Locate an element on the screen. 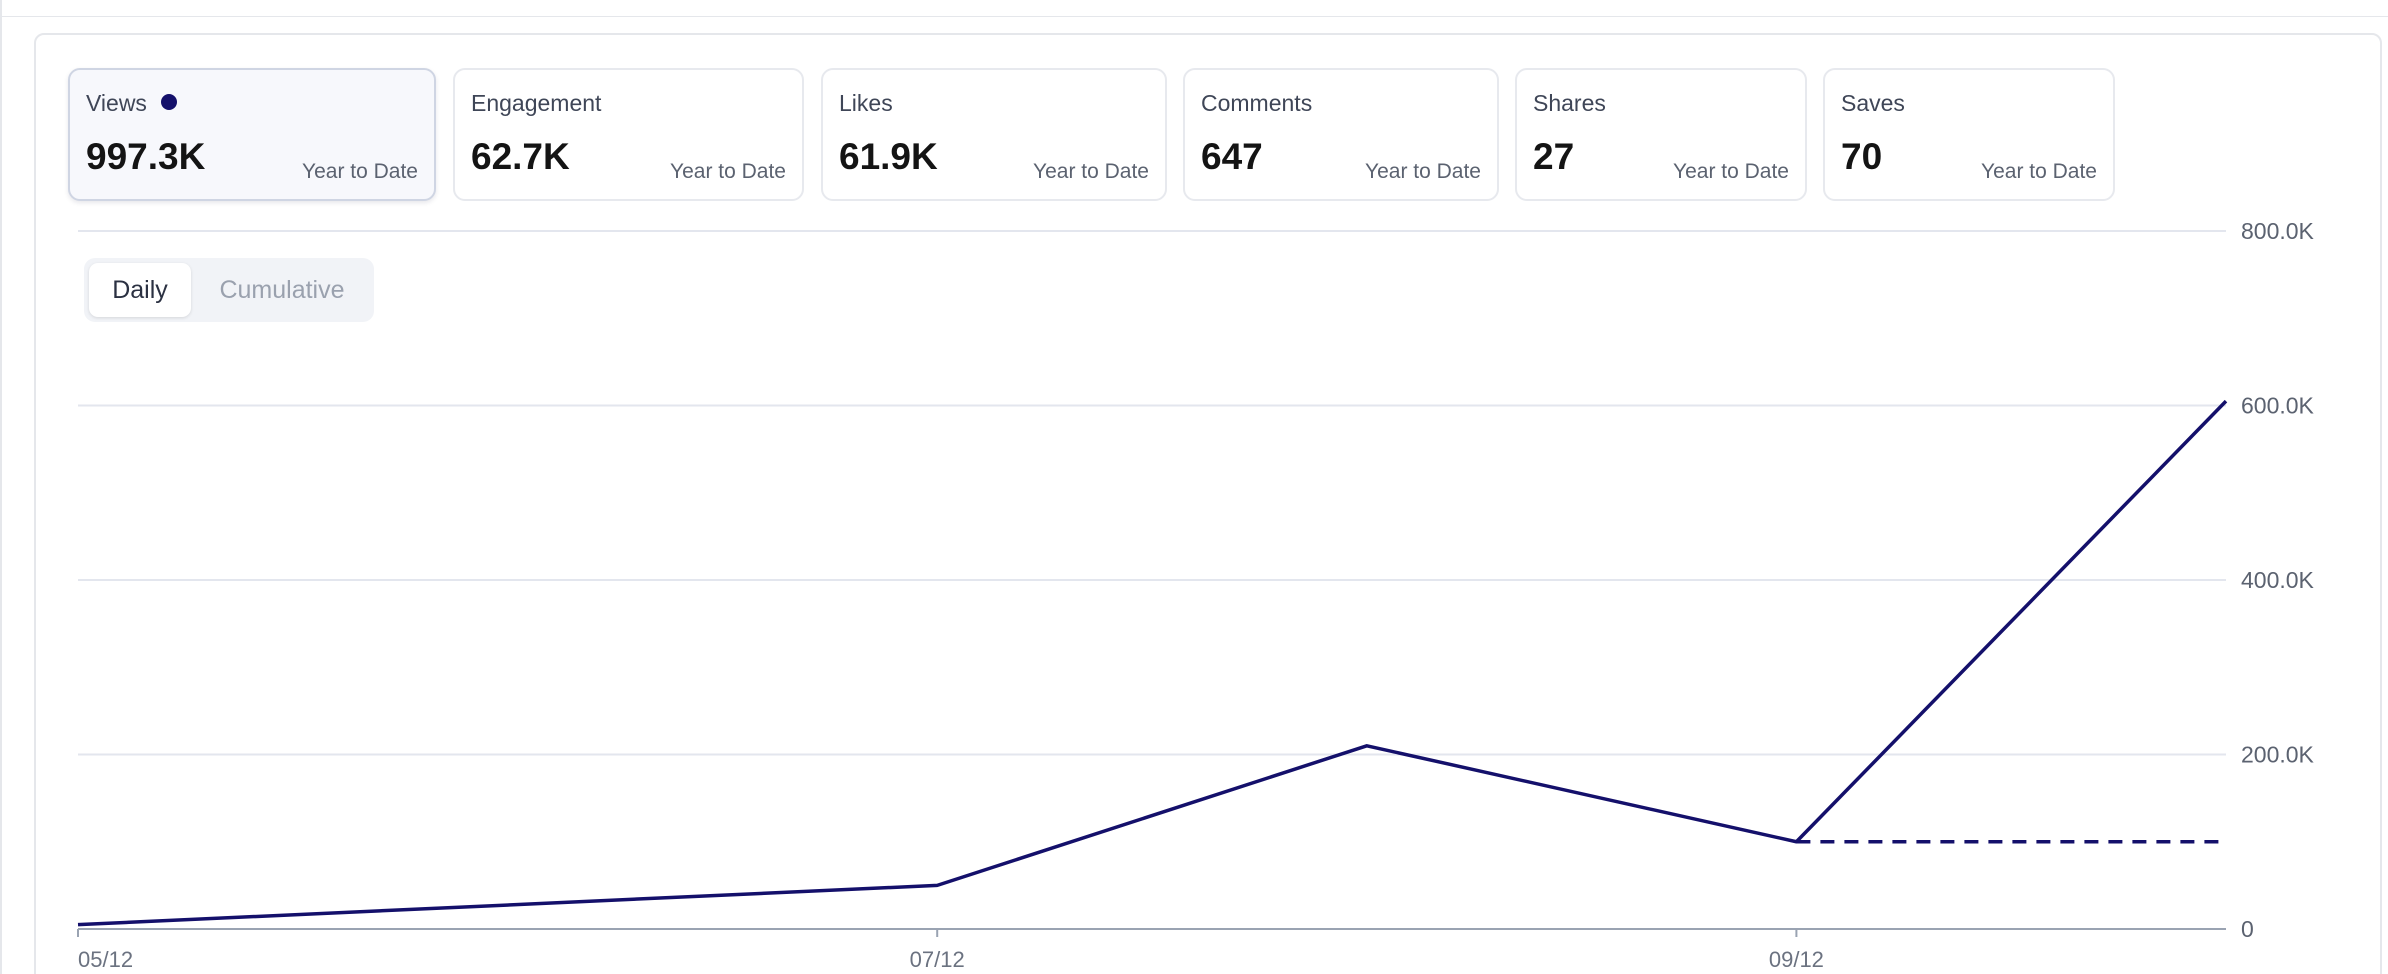  top-divider is located at coordinates (1194, 16).